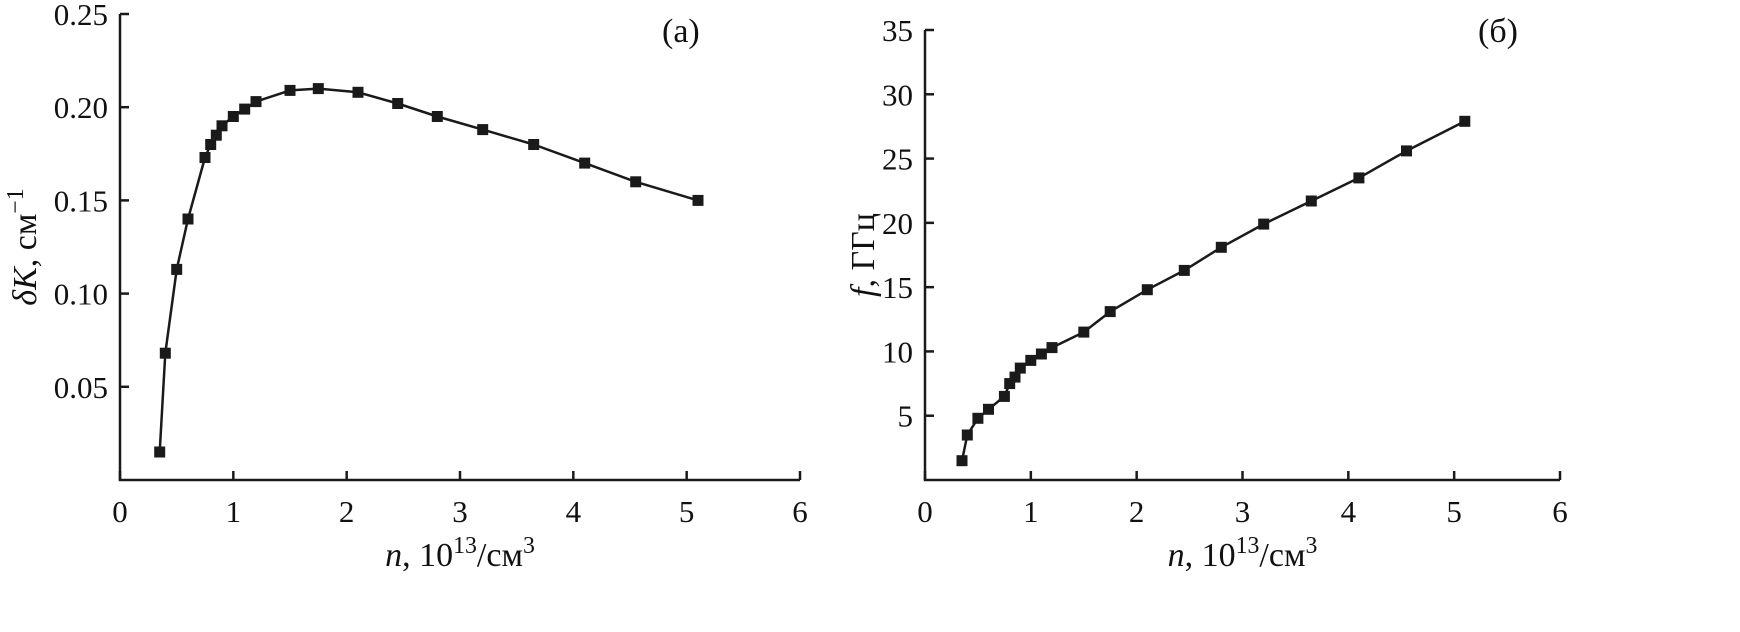 The width and height of the screenshot is (1740, 632). Describe the element at coordinates (897, 351) in the screenshot. I see `y-tick-label: 10` at that location.